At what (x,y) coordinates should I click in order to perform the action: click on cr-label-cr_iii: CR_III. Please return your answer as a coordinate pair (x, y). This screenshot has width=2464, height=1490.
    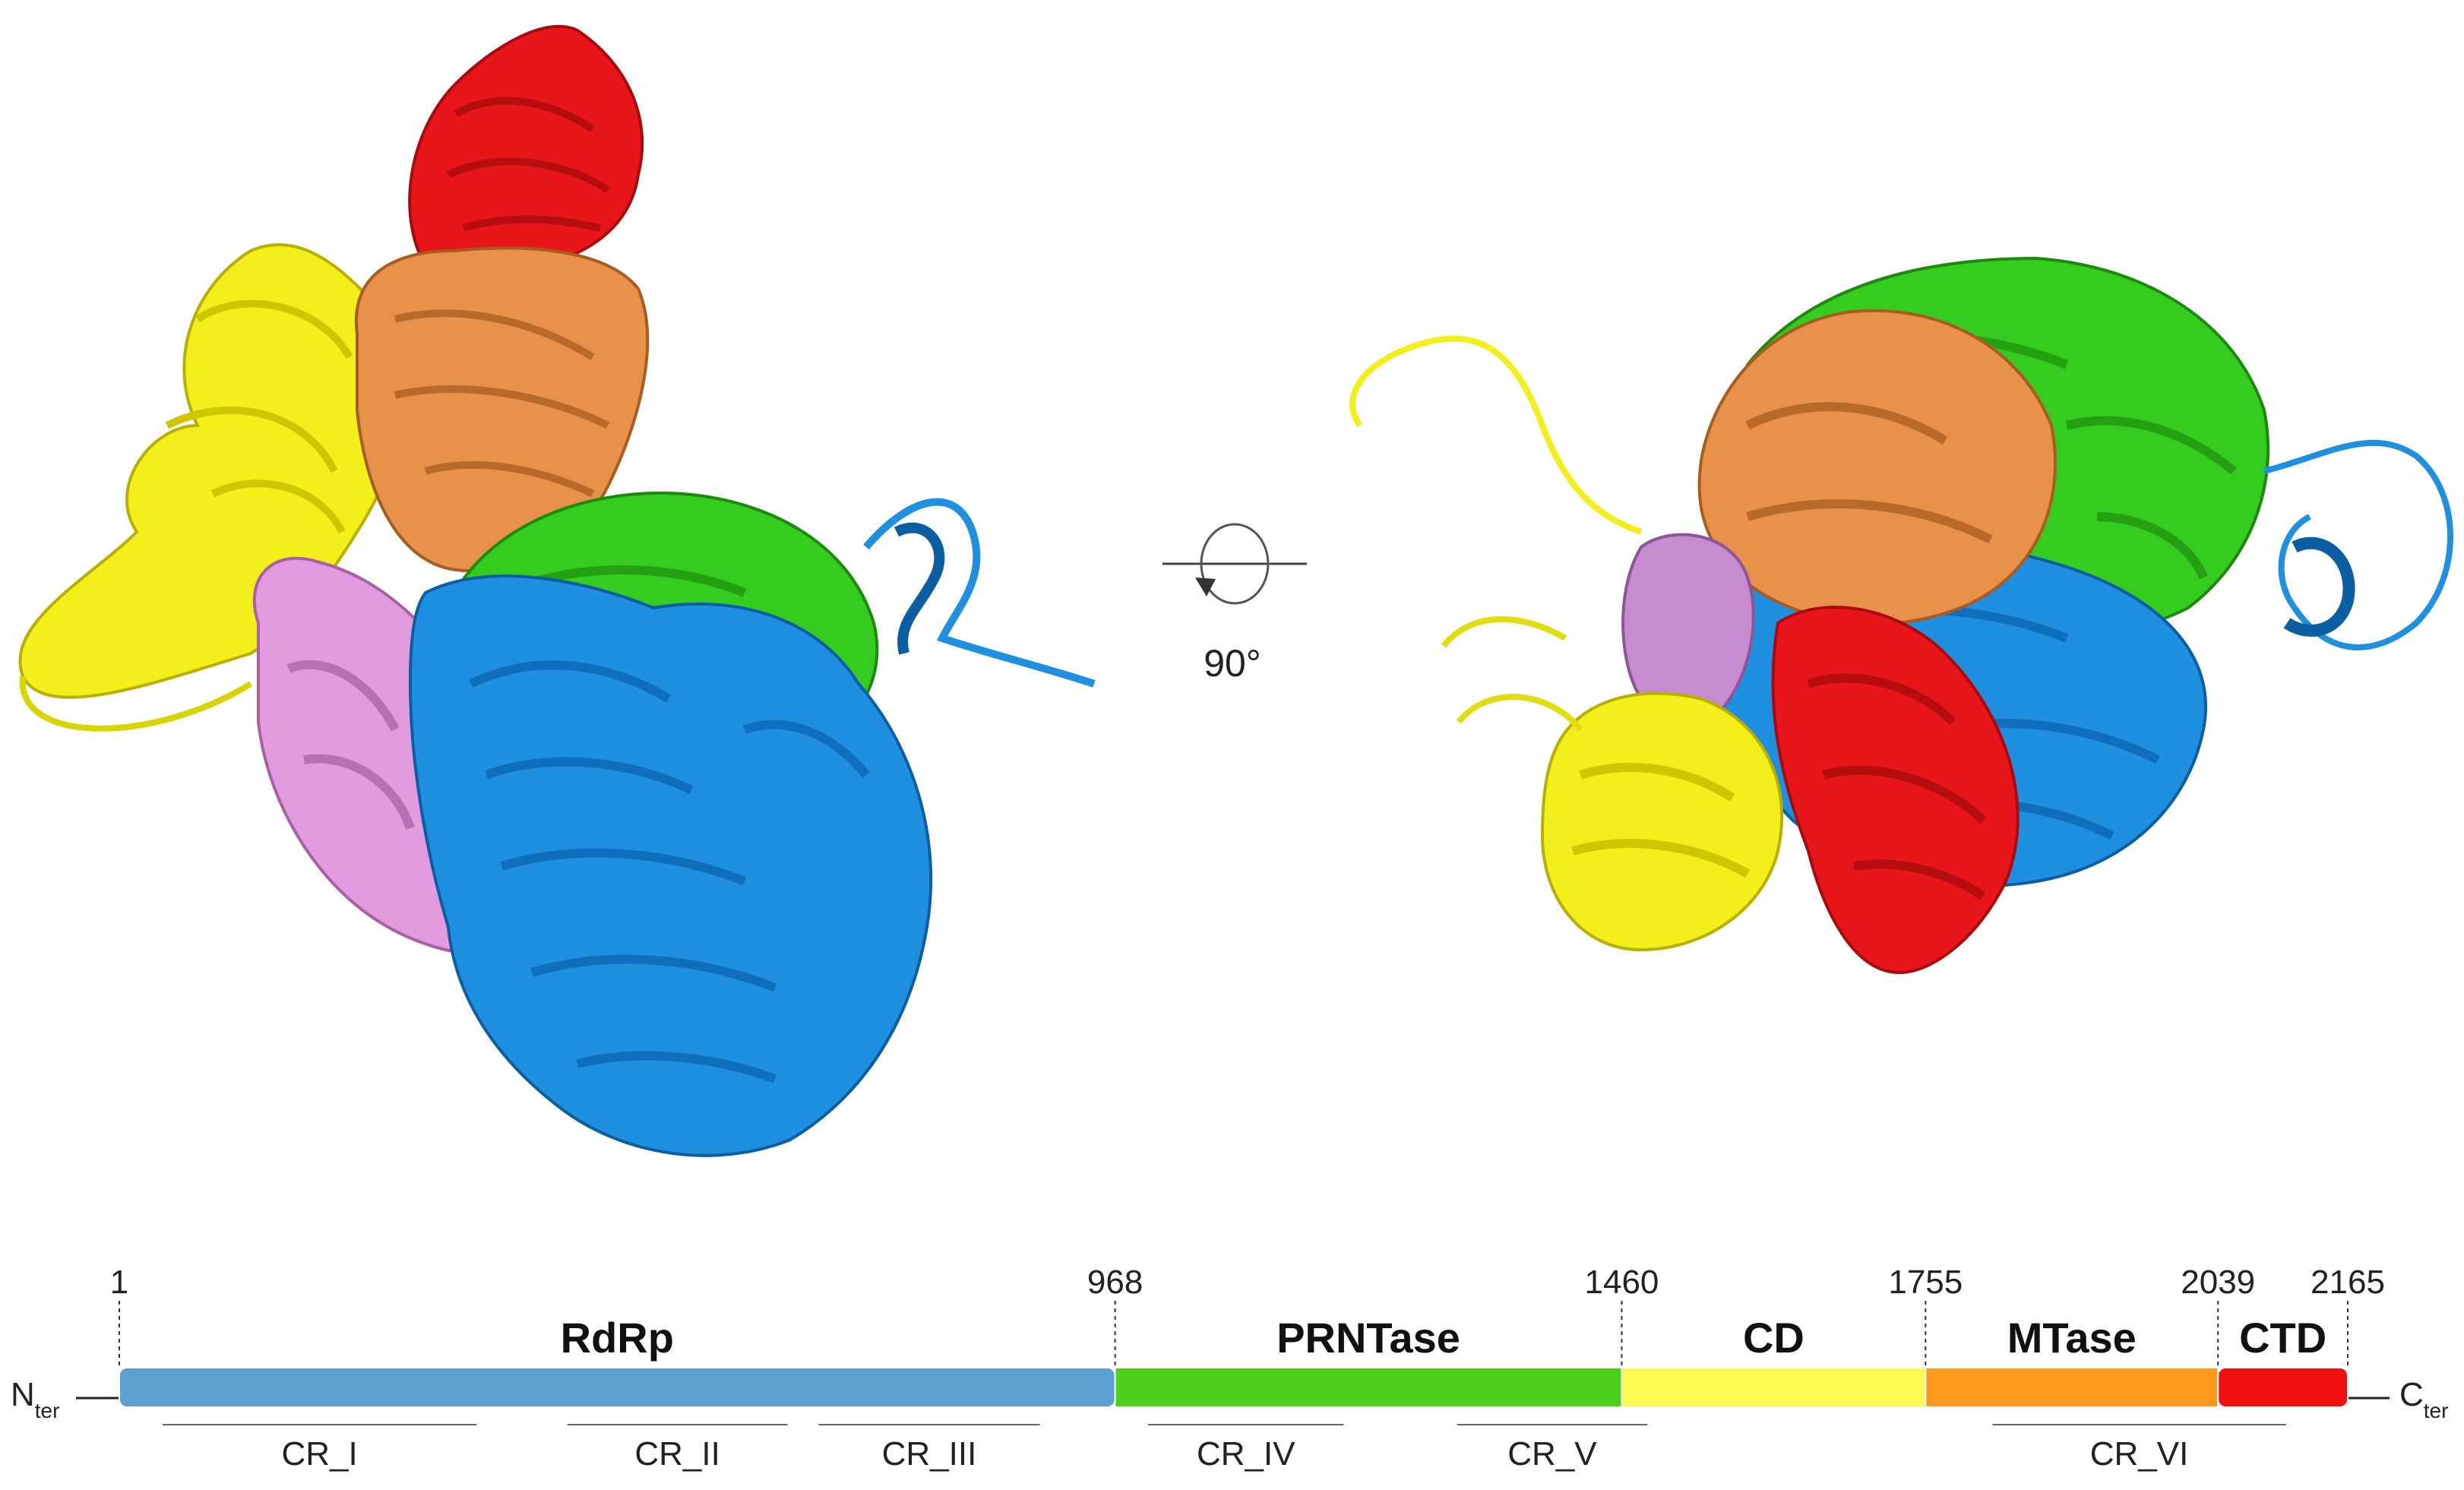
    Looking at the image, I should click on (929, 1454).